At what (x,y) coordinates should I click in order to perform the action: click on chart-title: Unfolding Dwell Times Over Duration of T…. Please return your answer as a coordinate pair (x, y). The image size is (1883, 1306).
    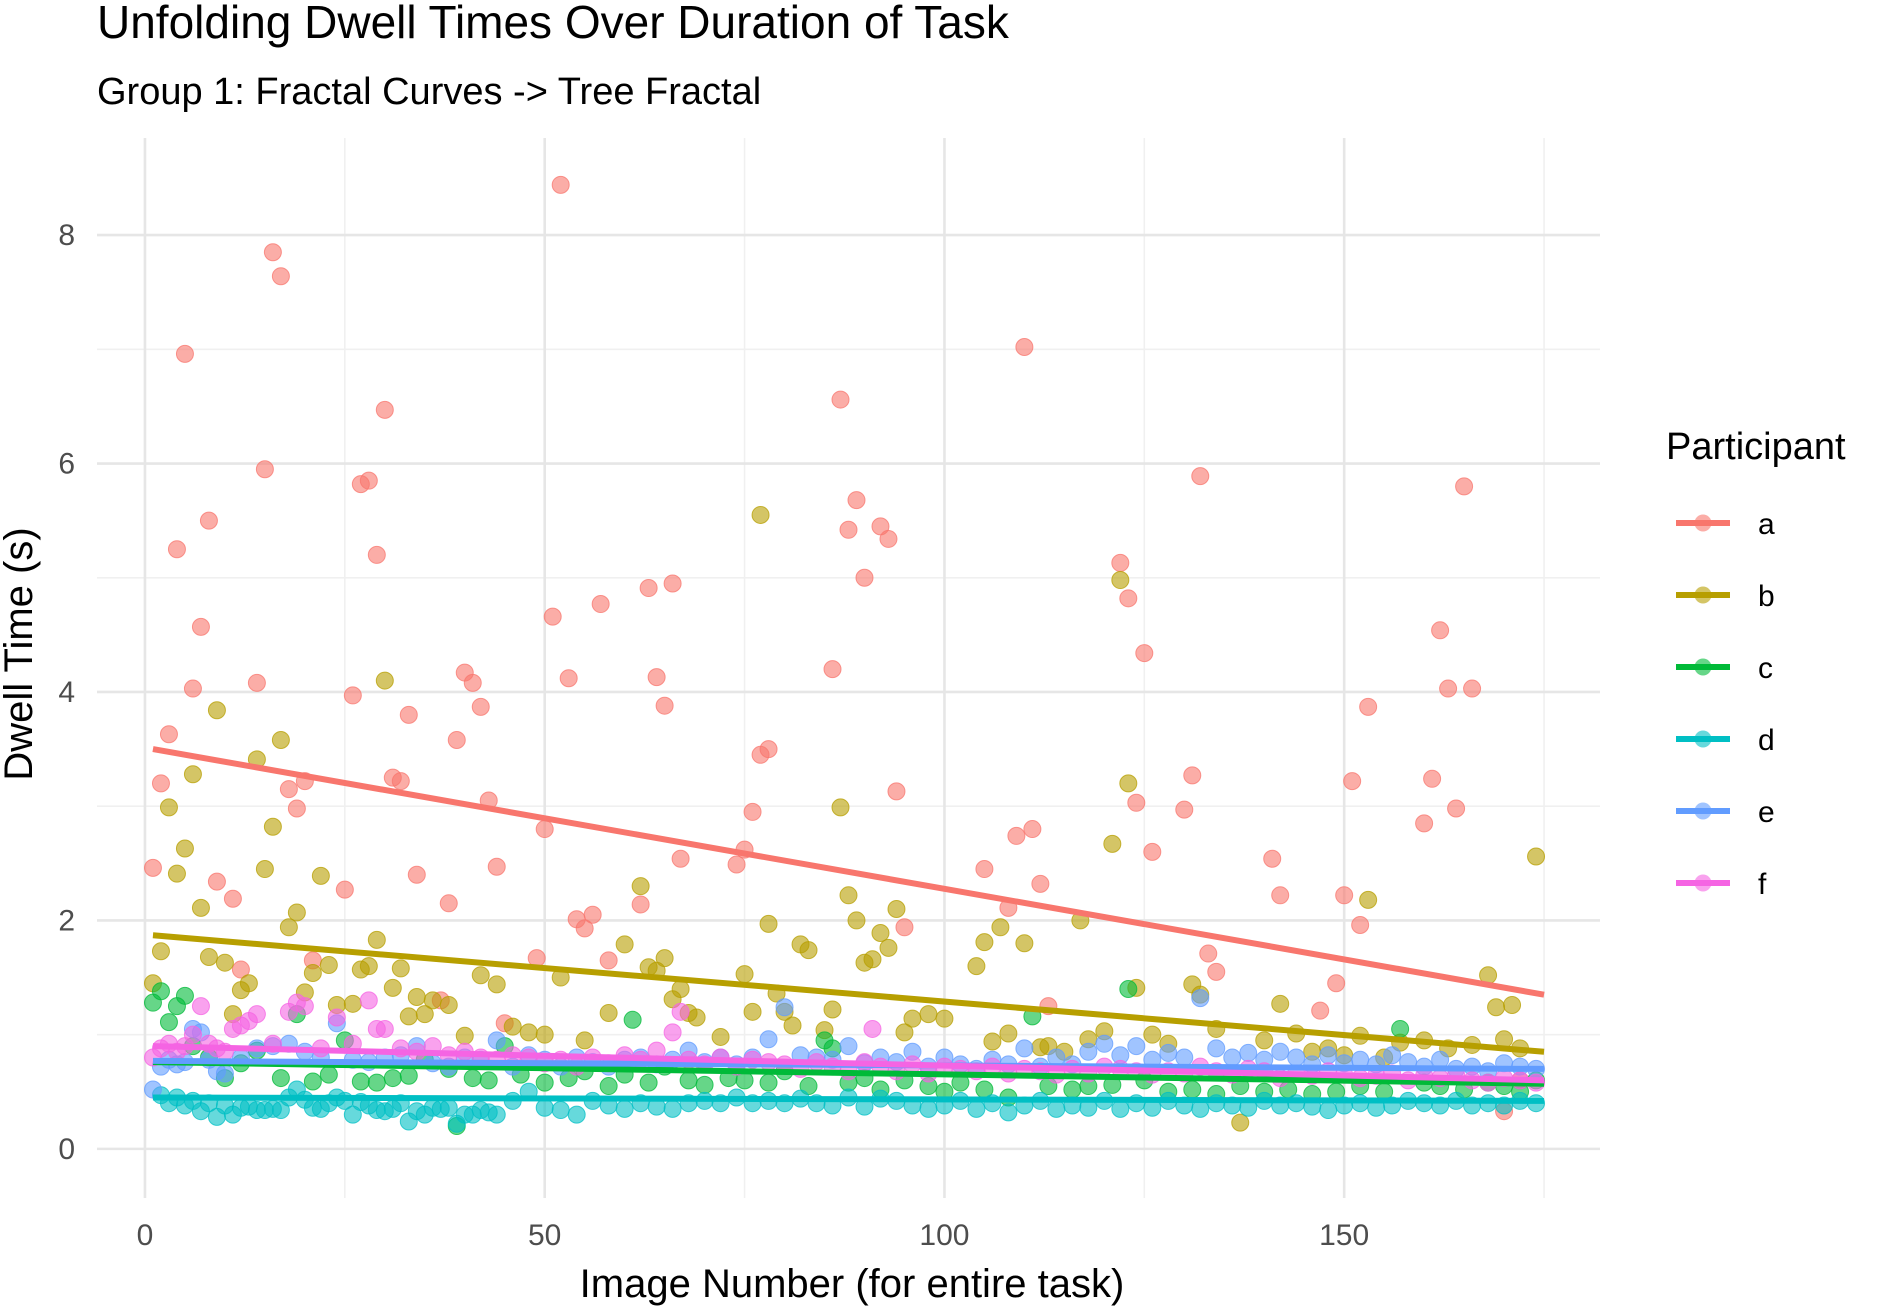
    Looking at the image, I should click on (553, 24).